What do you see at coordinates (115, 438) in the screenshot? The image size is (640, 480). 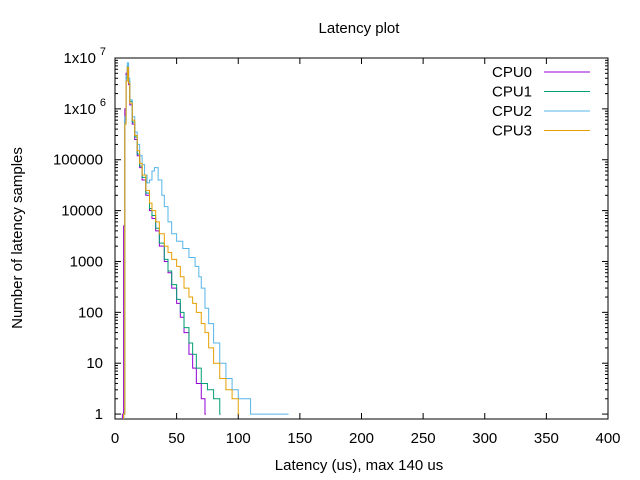 I see `x-tick-label: 0` at bounding box center [115, 438].